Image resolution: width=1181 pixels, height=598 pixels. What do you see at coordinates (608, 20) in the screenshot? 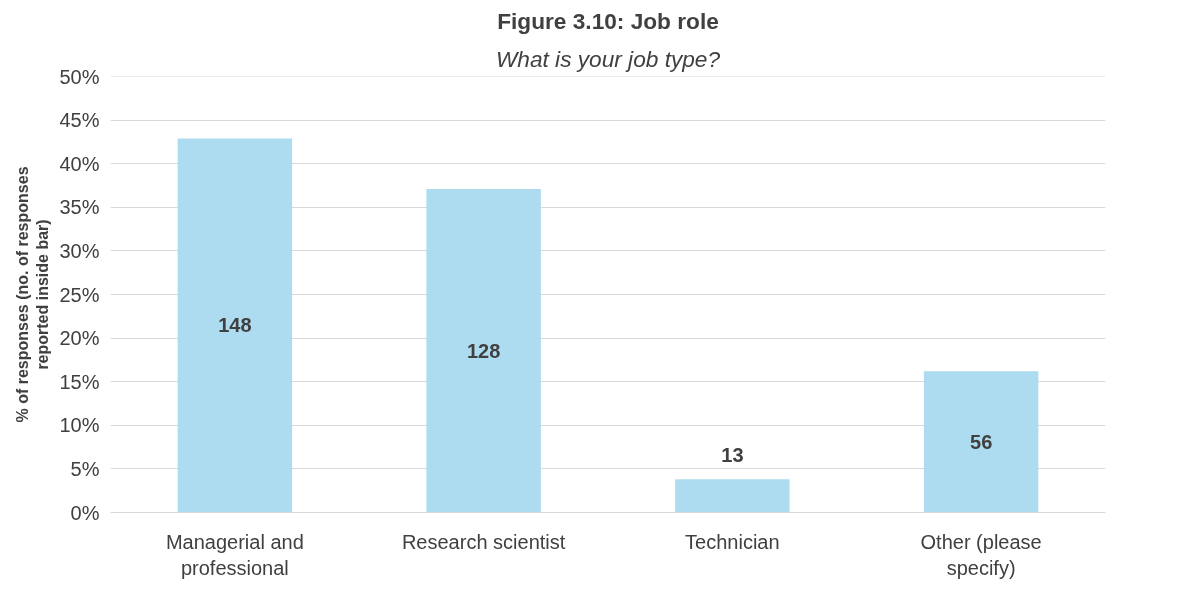
I see `chart-title: Figure 3.10: Job role` at bounding box center [608, 20].